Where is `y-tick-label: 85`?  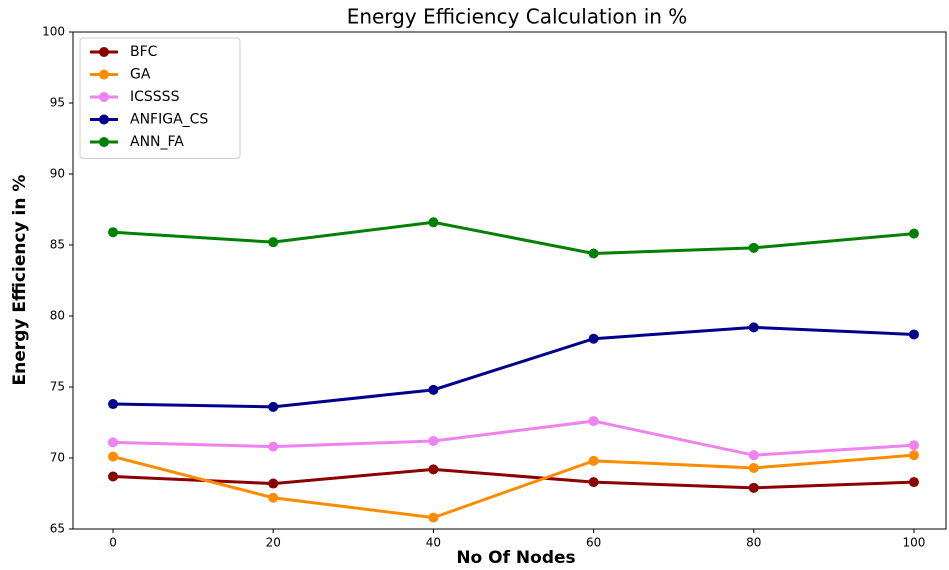
y-tick-label: 85 is located at coordinates (57, 245).